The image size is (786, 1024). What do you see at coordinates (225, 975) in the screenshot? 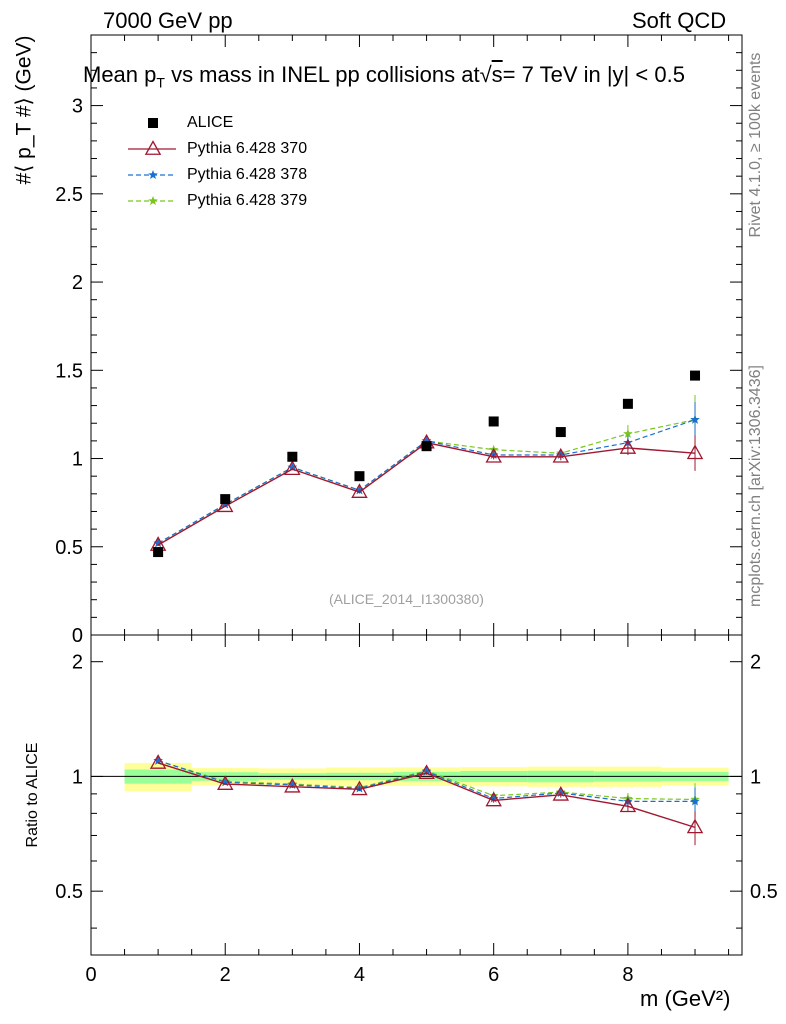
I see `x-tick-label: 2` at bounding box center [225, 975].